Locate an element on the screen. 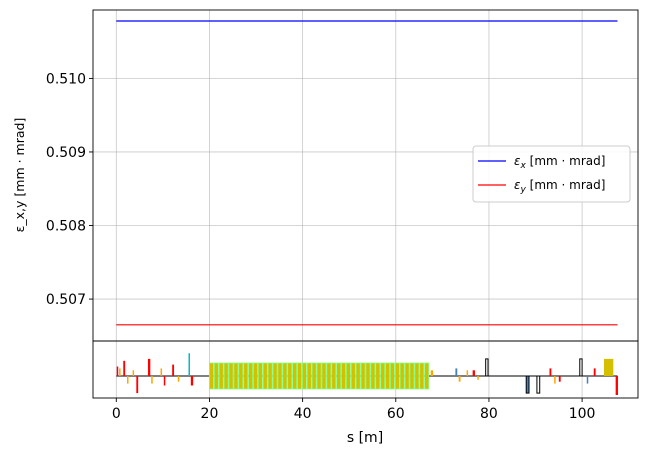 The image size is (646, 454). legend-box is located at coordinates (551, 174).